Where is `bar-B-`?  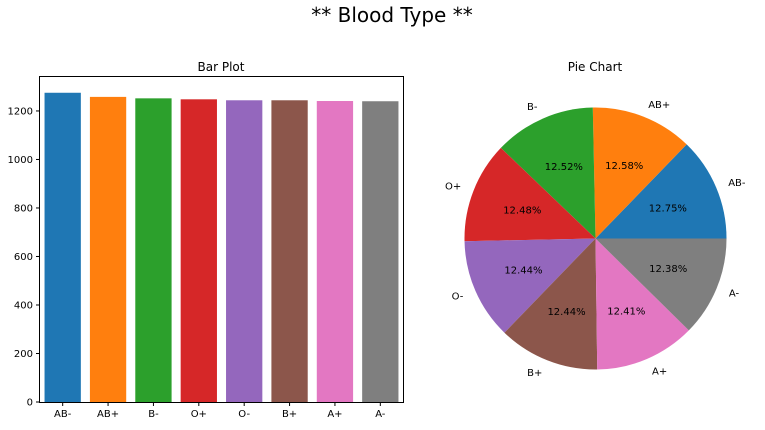
bar-B- is located at coordinates (153, 250).